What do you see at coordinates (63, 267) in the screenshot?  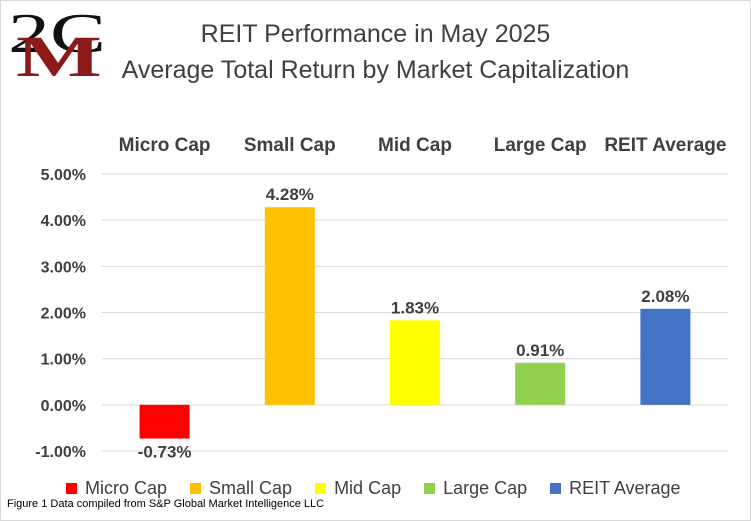 I see `y-tick-label: 3.00%` at bounding box center [63, 267].